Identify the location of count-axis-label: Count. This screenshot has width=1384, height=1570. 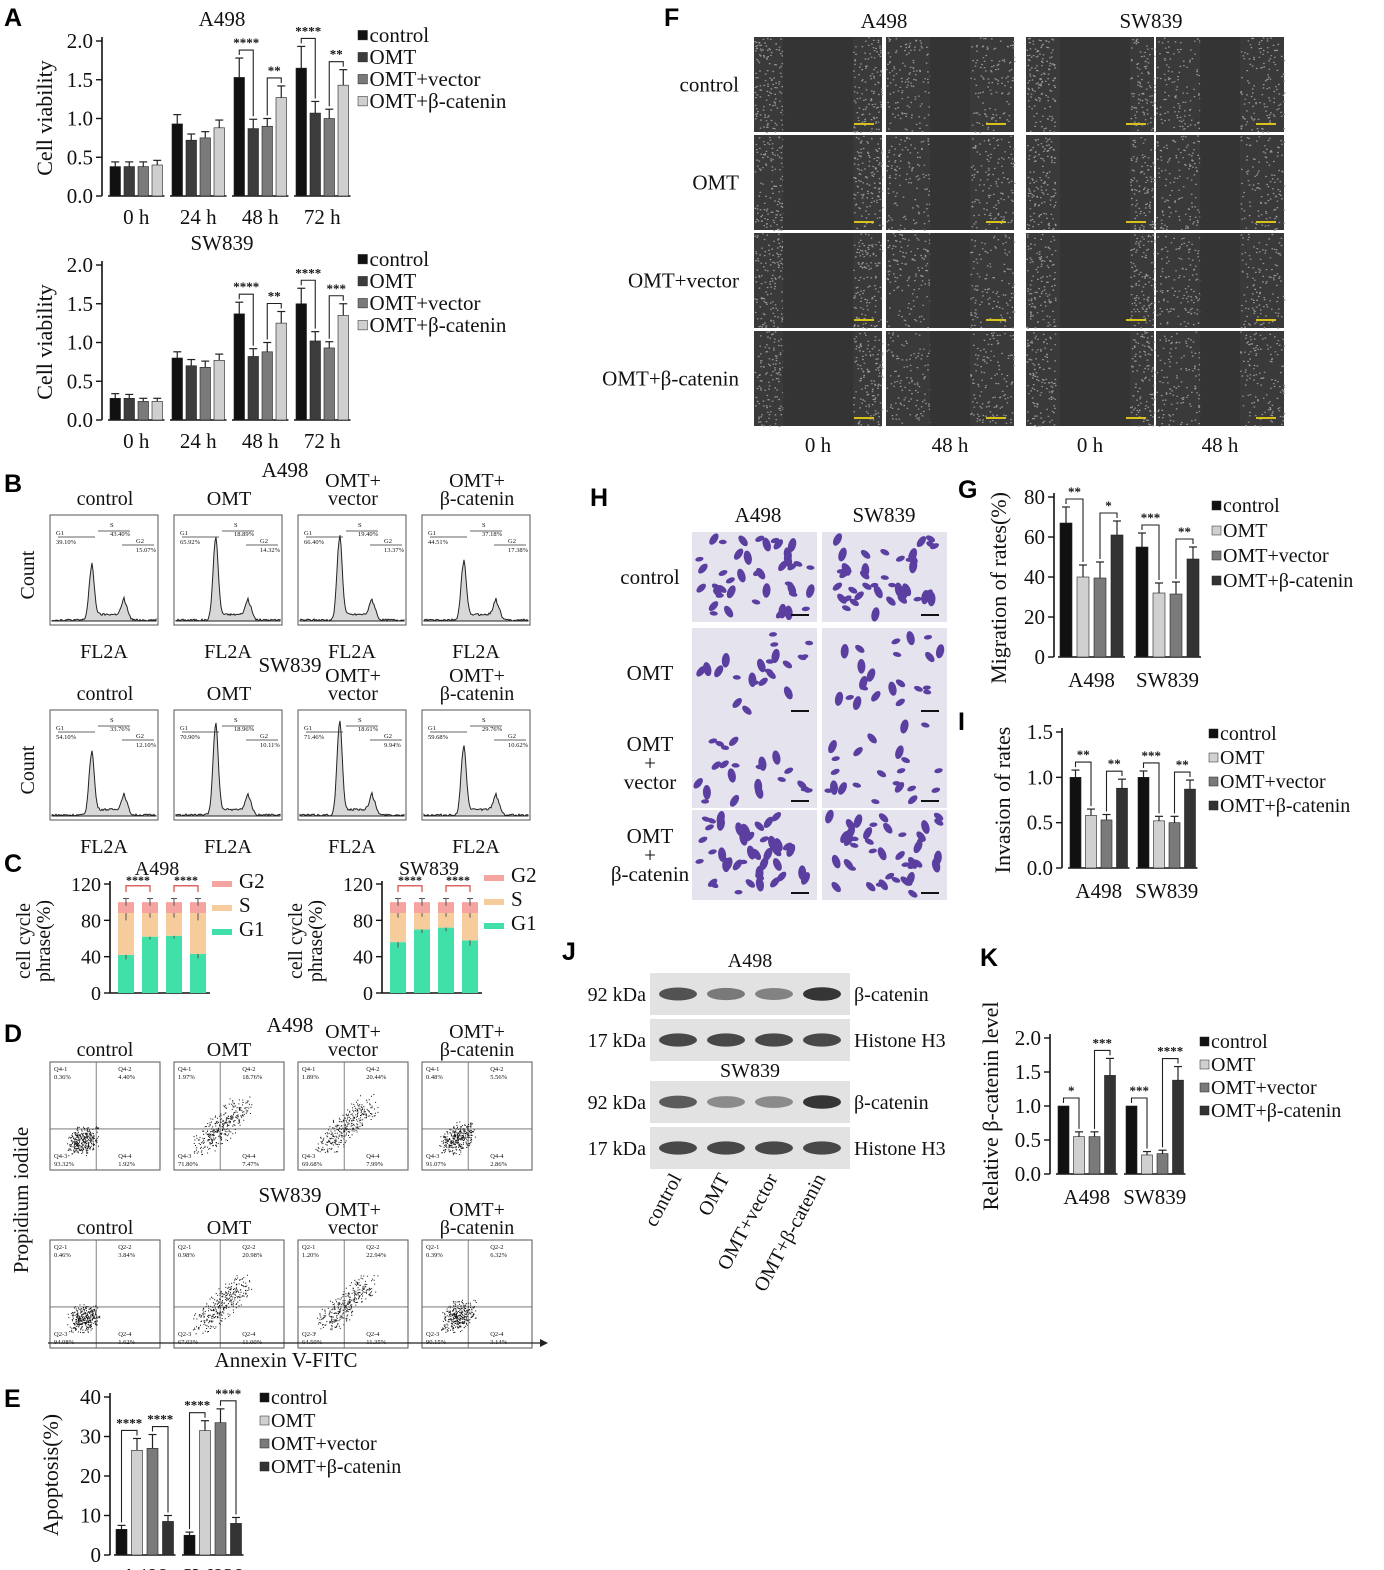
(28, 769).